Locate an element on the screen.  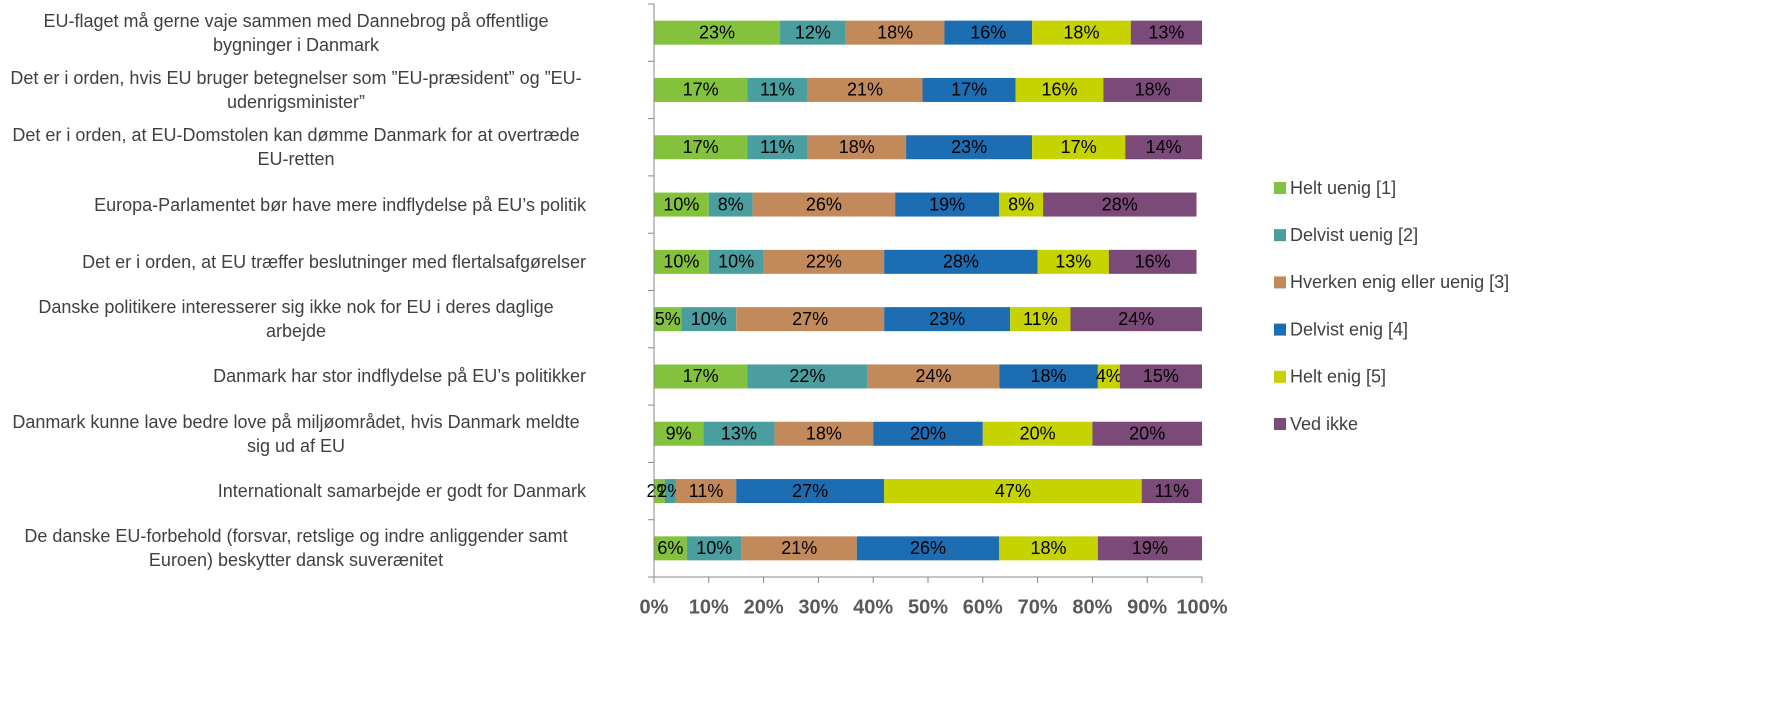
legend-label: Delvist enig [4] is located at coordinates (1349, 329).